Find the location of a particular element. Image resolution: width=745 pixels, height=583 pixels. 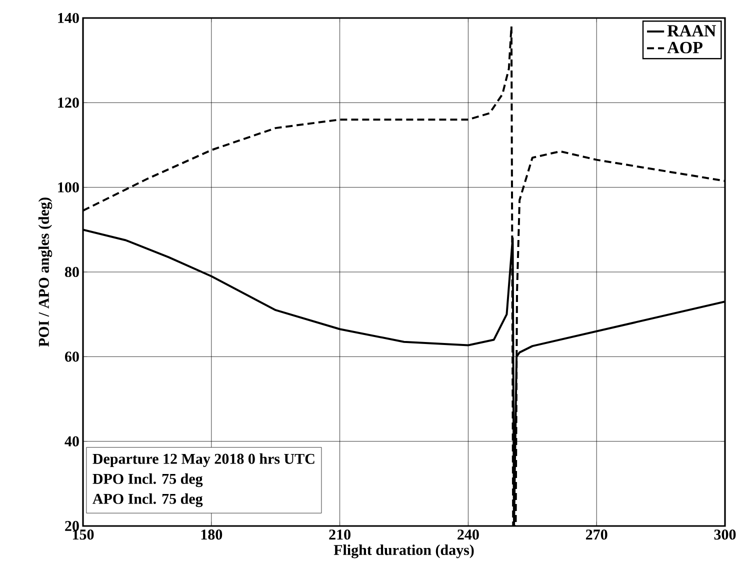

y-tick-label: 60 is located at coordinates (71, 357).